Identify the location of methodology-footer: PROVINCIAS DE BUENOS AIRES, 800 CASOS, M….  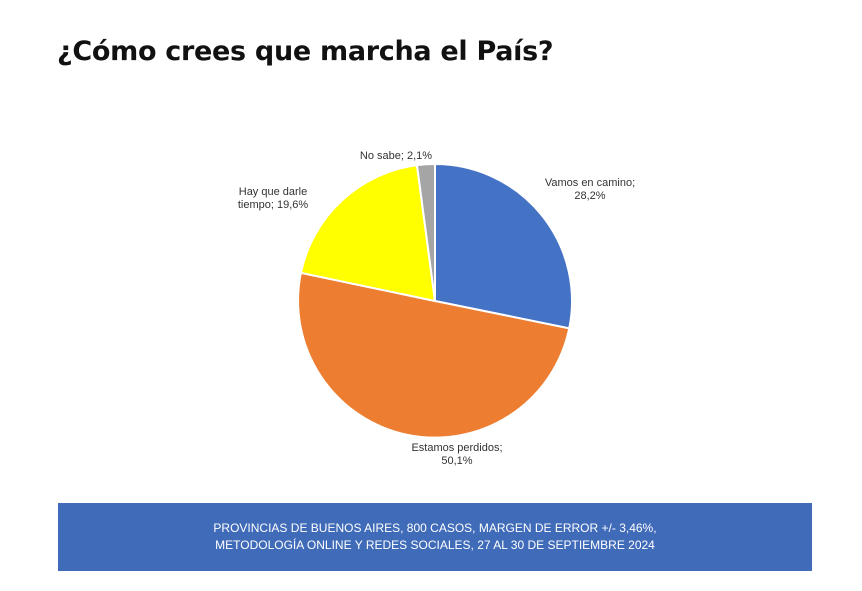
(435, 537).